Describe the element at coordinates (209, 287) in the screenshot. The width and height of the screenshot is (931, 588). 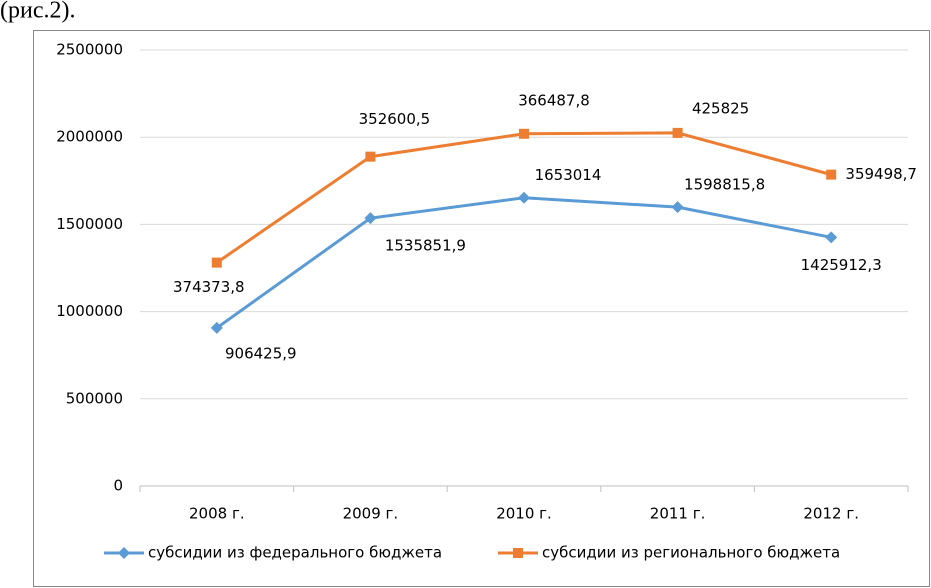
I see `data-label: 374373,8` at that location.